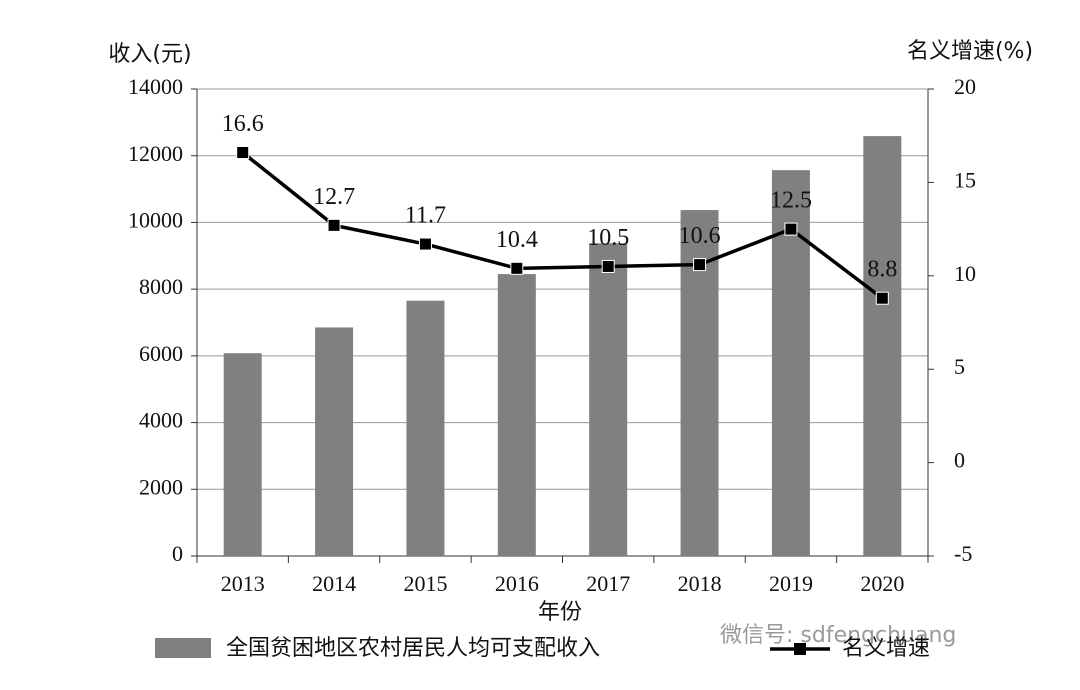 The height and width of the screenshot is (690, 1080). Describe the element at coordinates (425, 216) in the screenshot. I see `data-label: 11.7` at that location.